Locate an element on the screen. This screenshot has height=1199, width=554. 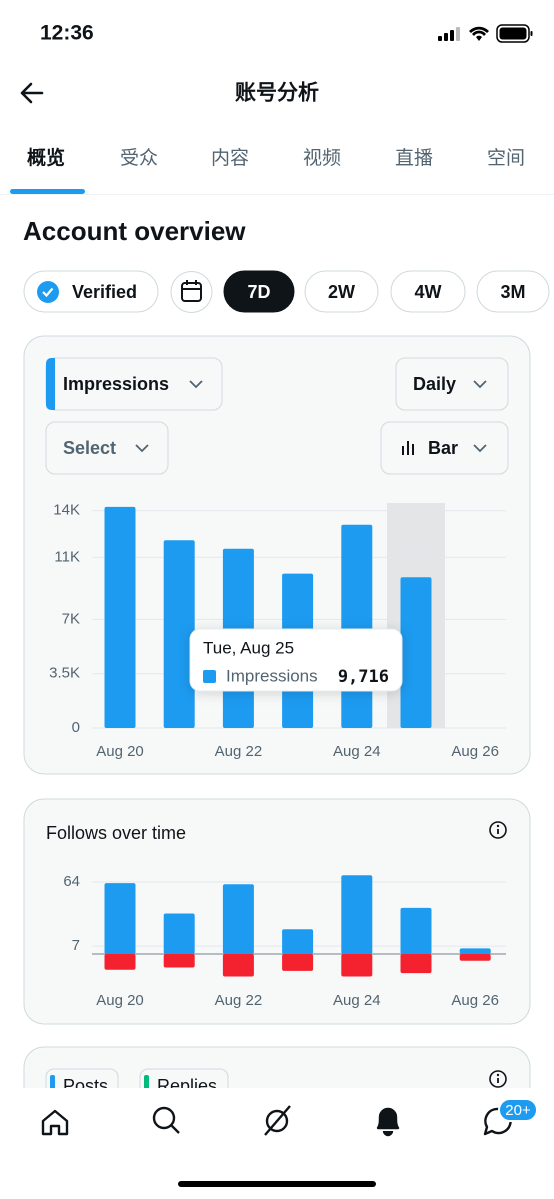
range-label: 3M is located at coordinates (512, 292).